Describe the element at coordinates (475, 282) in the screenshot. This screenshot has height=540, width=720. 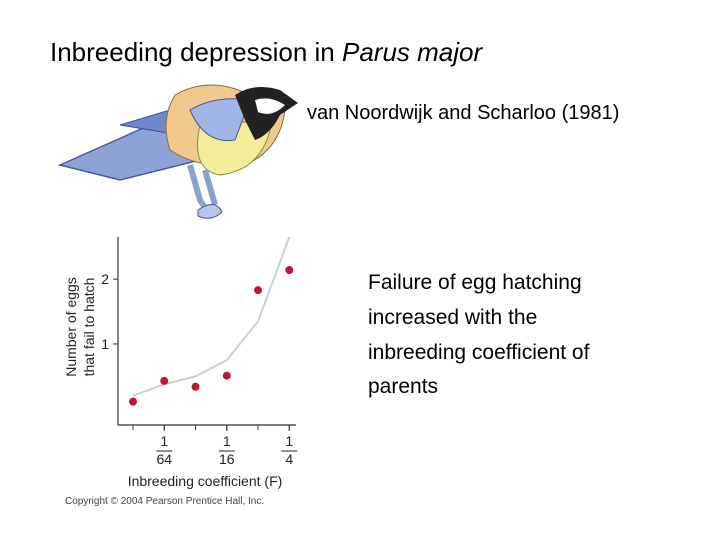
I see `body-line: Failure of egg hatching` at that location.